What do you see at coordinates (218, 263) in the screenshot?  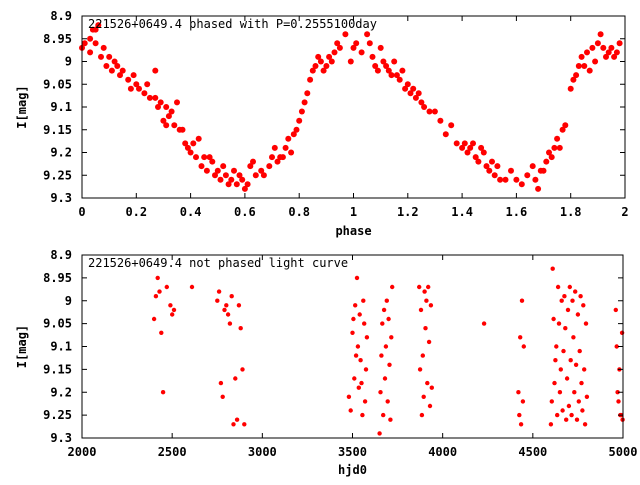 I see `unphased-plot-title: 221526+0649.4 not phased light curve` at bounding box center [218, 263].